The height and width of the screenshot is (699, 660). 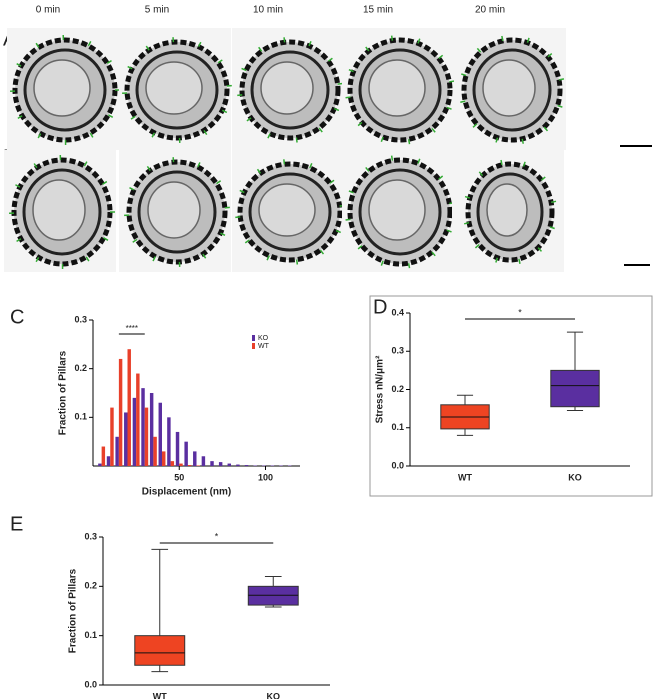 What do you see at coordinates (90, 586) in the screenshot?
I see `y-tick-label: 0.2` at bounding box center [90, 586].